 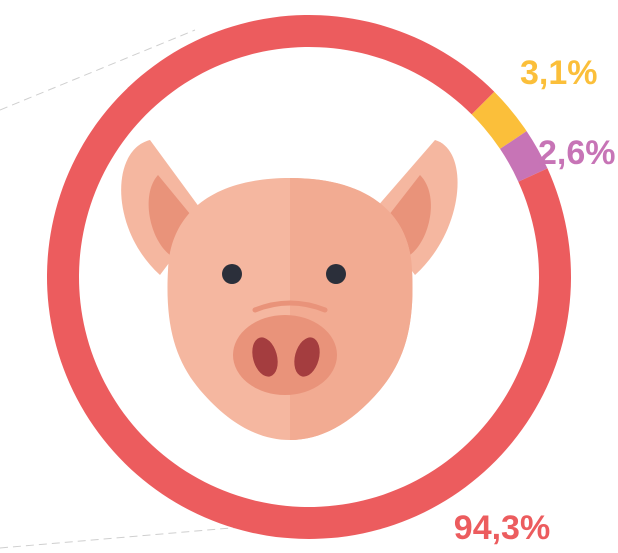 What do you see at coordinates (502, 528) in the screenshot?
I see `value-label: 94,3%` at bounding box center [502, 528].